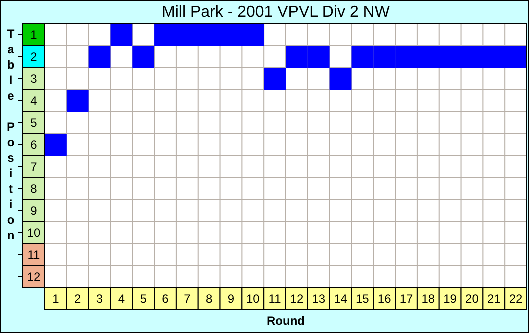  I want to click on x-tick-label: 18, so click(429, 299).